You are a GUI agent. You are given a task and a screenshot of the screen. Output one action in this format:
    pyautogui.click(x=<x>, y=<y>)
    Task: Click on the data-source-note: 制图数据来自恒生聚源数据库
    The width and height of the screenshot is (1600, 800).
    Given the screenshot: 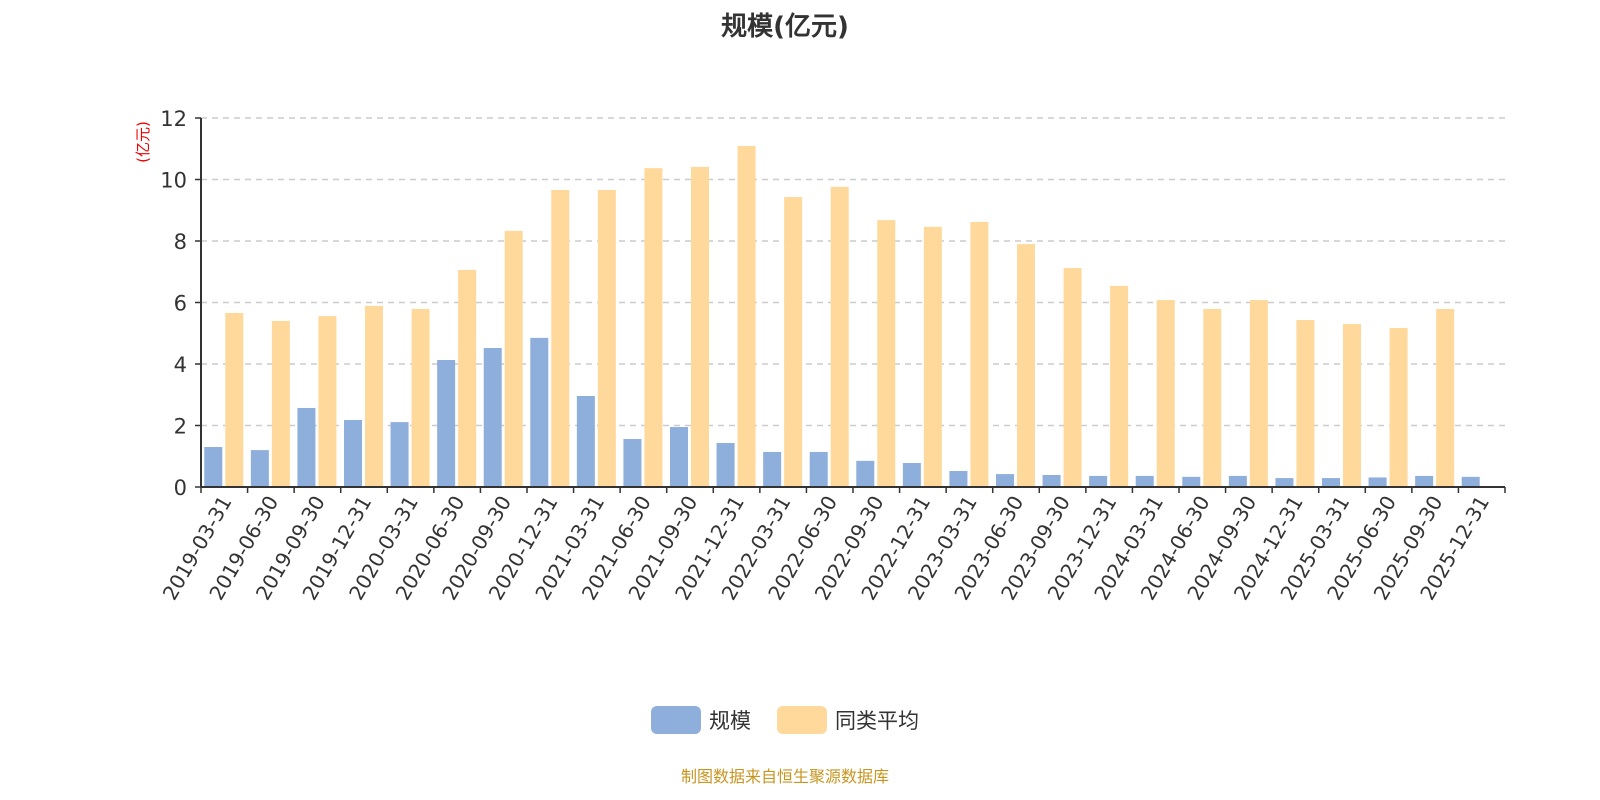 What is the action you would take?
    pyautogui.click(x=784, y=776)
    